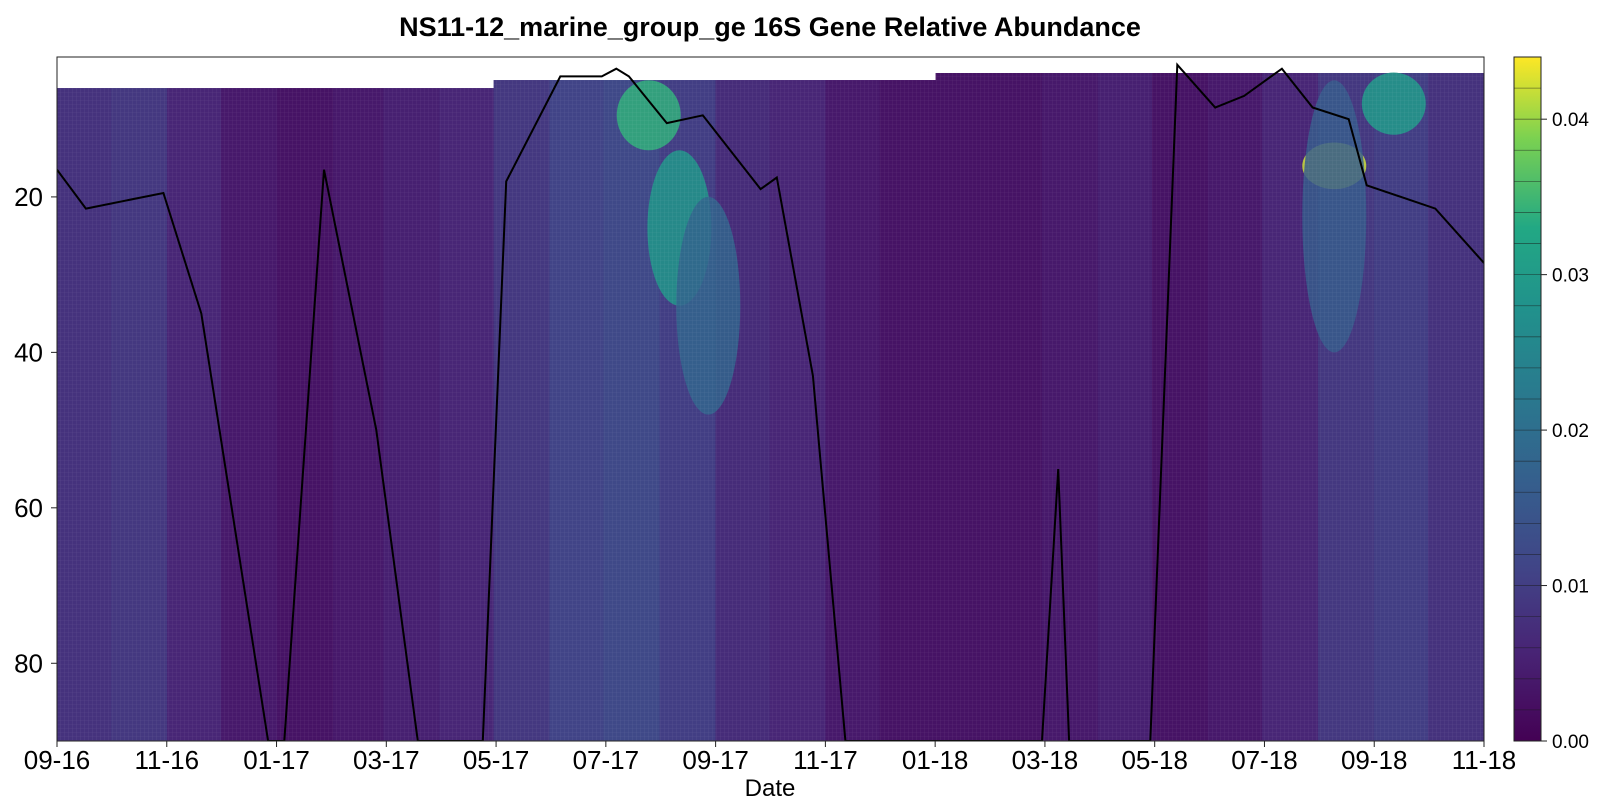  What do you see at coordinates (1527, 399) in the screenshot?
I see `colorbar-level-lines` at bounding box center [1527, 399].